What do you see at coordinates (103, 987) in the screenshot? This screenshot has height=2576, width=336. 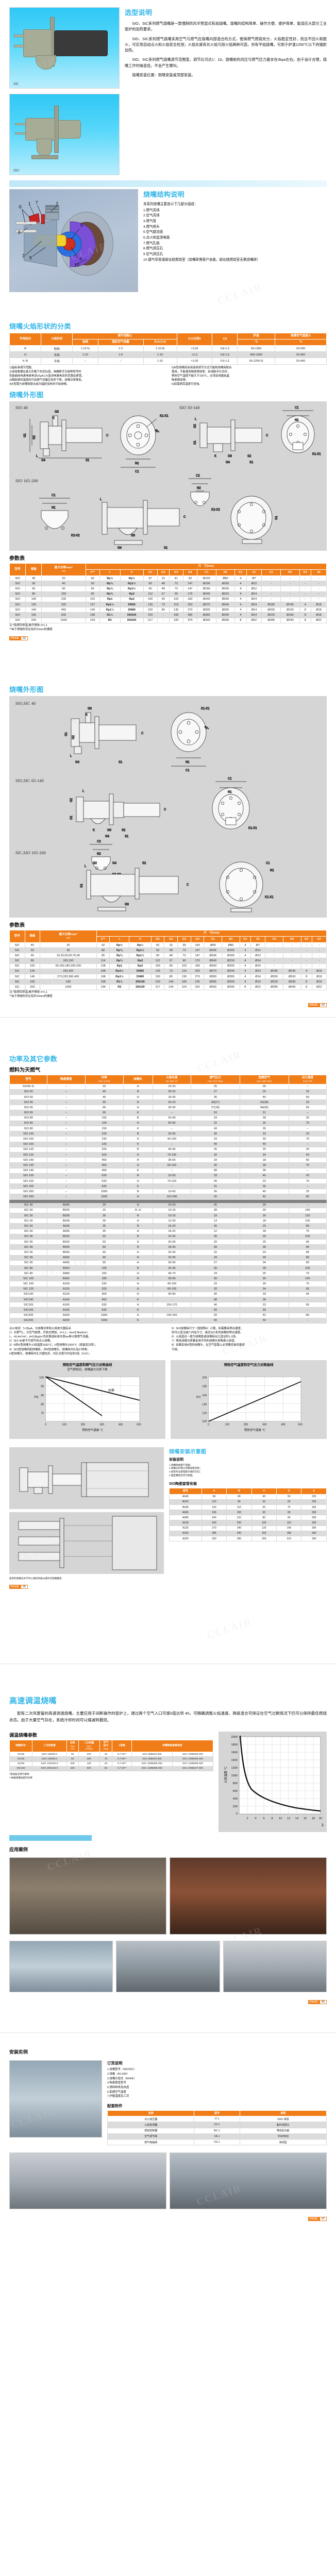 I see `cell: 194` at bounding box center [103, 987].